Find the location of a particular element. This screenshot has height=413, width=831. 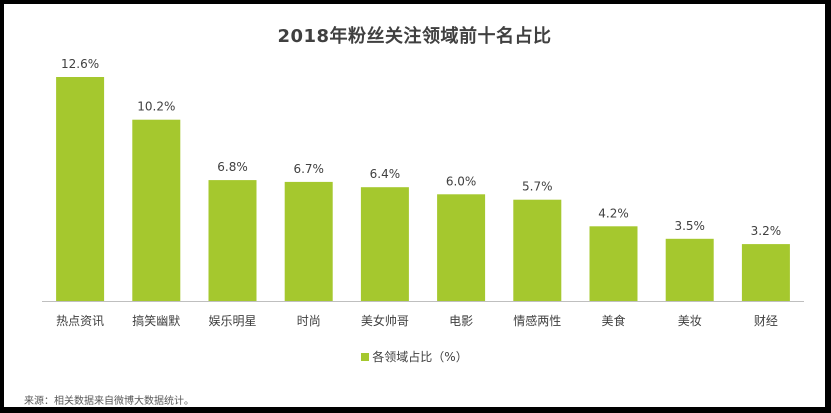

data-label-7: 5.7% is located at coordinates (537, 187).